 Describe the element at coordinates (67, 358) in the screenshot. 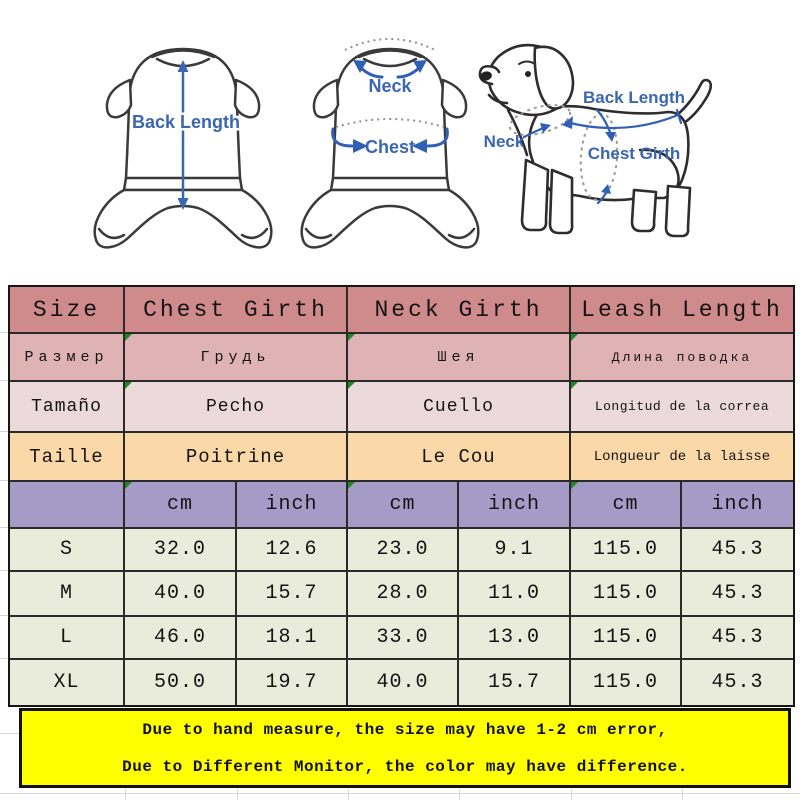

I see `translation-cell: Размер` at that location.